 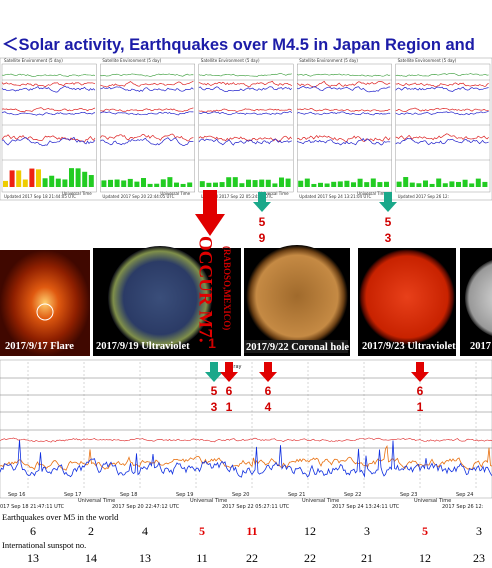 What do you see at coordinates (425, 558) in the screenshot?
I see `sunspot-number: 12` at bounding box center [425, 558].